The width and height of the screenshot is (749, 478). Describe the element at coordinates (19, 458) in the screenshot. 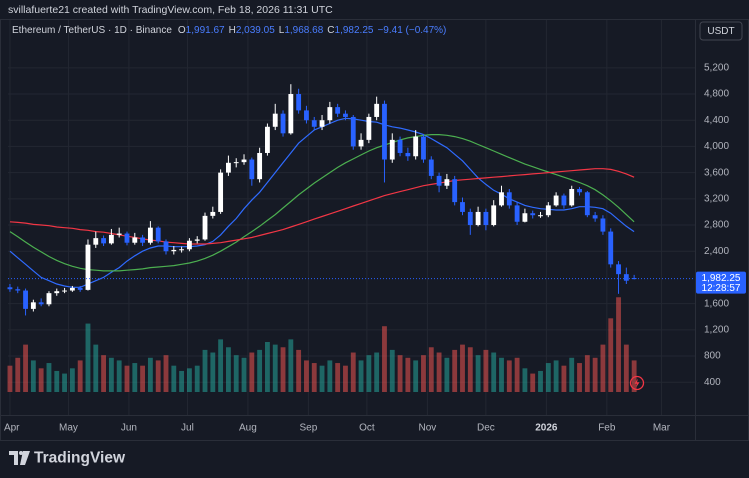

I see `logo-mark` at that location.